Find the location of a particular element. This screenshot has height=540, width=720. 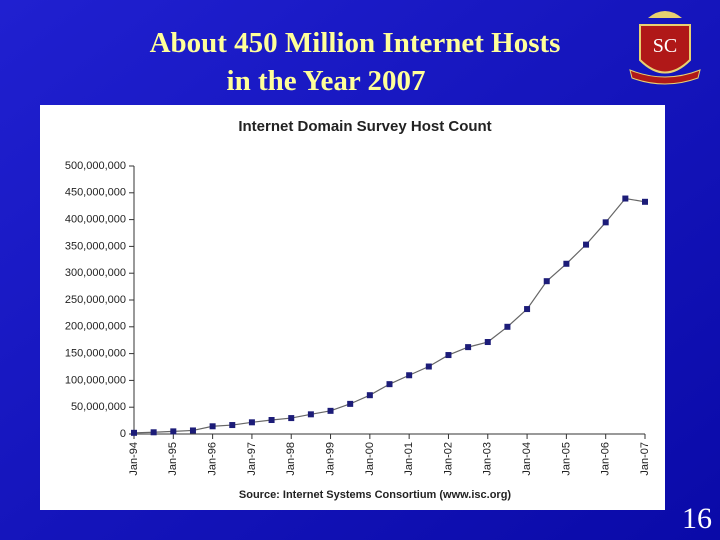

y-tick-label: 200,000,000 is located at coordinates (95, 327).